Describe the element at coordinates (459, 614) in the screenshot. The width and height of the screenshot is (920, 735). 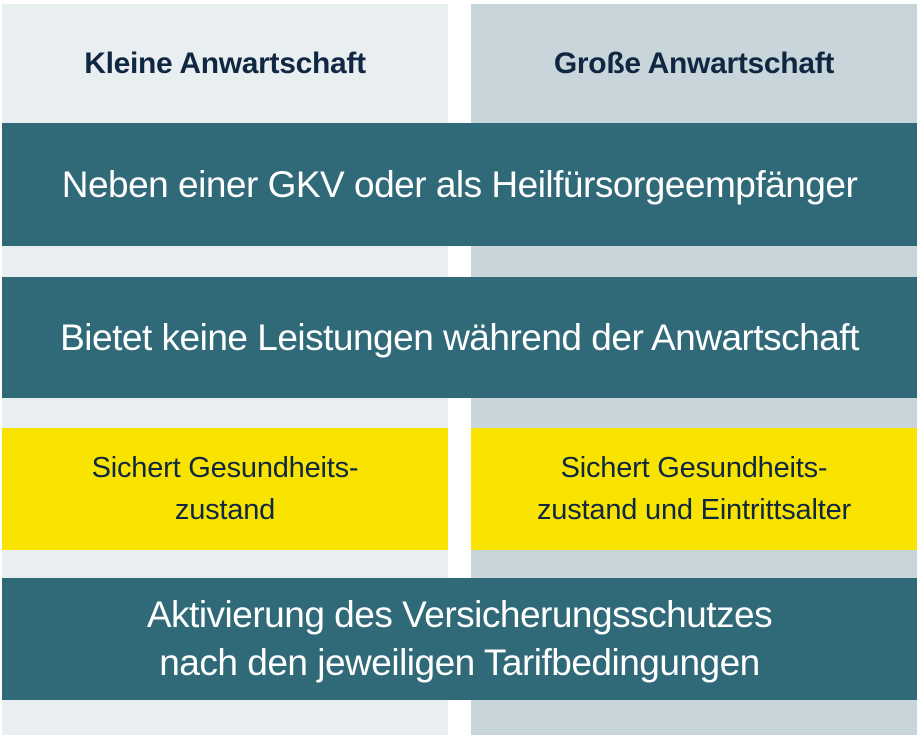
I see `row-aktivierung-line1: Aktivierung des Versicherungsschutzes` at that location.